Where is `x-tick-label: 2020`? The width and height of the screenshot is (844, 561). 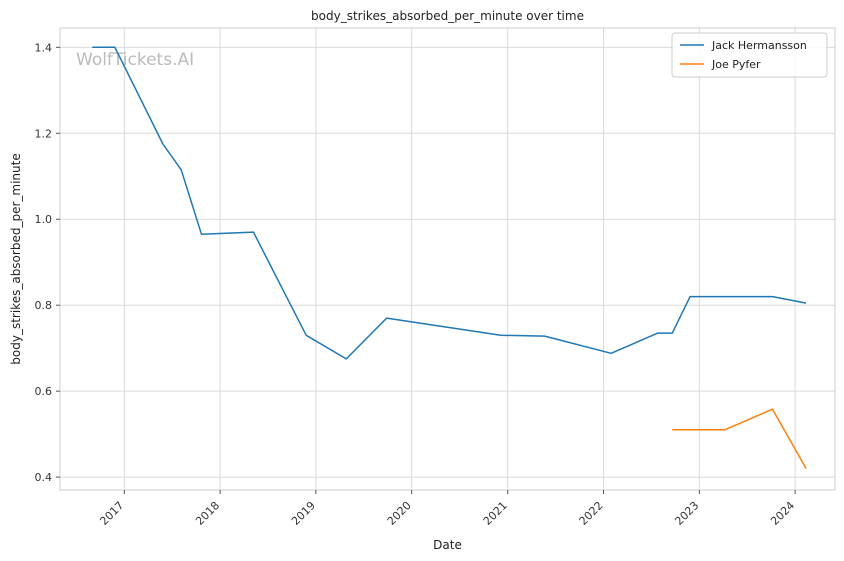
x-tick-label: 2020 is located at coordinates (399, 513).